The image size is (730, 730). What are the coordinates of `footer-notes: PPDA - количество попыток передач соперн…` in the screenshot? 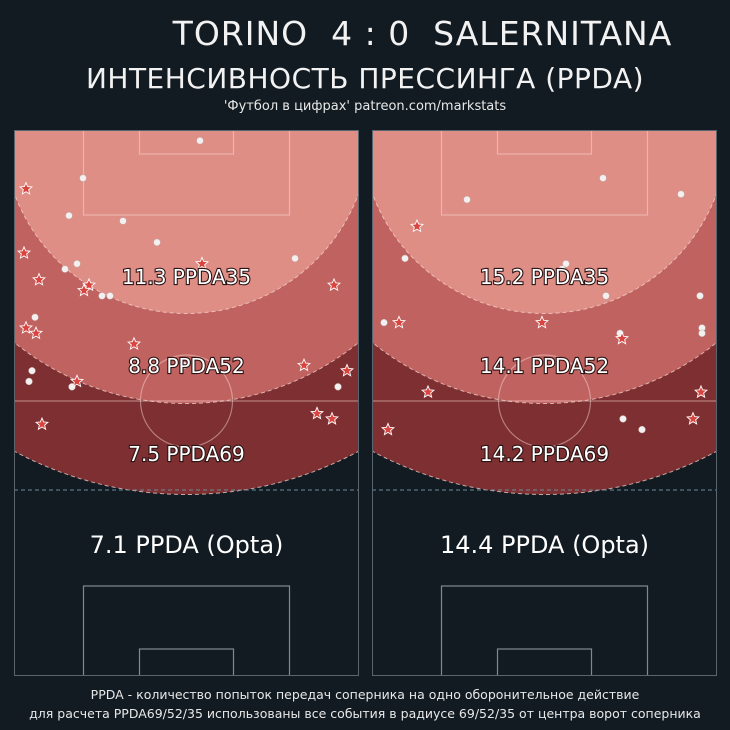 It's located at (365, 704).